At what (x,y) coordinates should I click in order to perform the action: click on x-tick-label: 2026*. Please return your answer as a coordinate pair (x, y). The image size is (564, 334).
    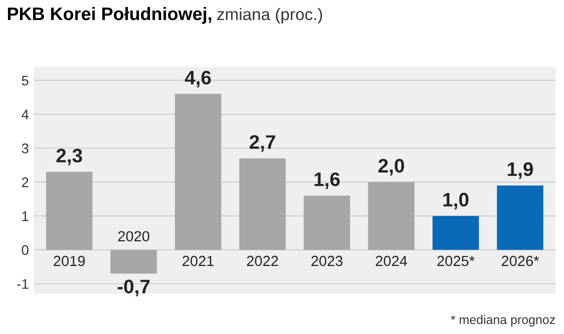
    Looking at the image, I should click on (520, 261).